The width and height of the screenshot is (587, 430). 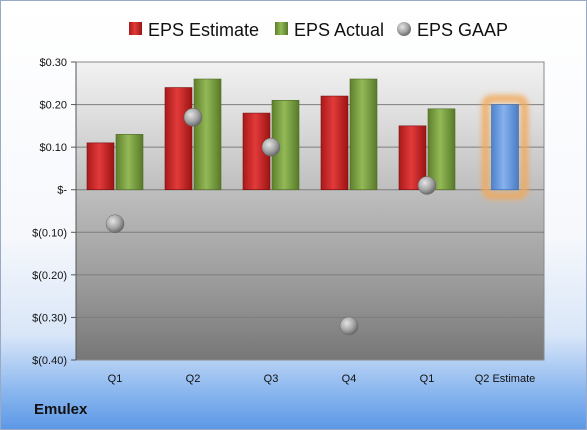 I want to click on legend-swatch-estimate, so click(x=135, y=28).